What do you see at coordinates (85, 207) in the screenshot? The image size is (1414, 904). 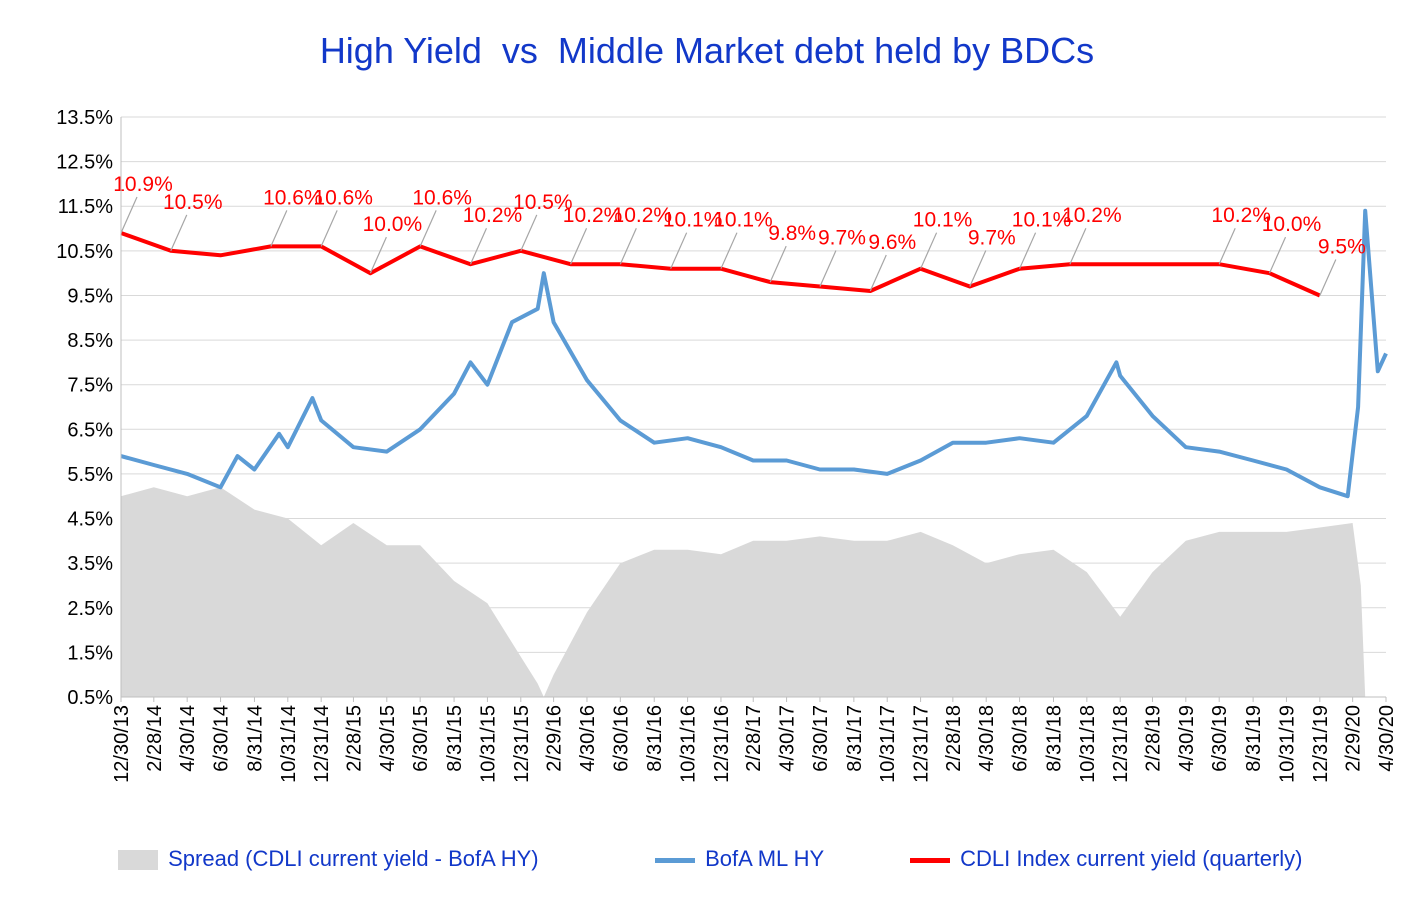 I see `y-tick-label: 11.5%` at bounding box center [85, 207].